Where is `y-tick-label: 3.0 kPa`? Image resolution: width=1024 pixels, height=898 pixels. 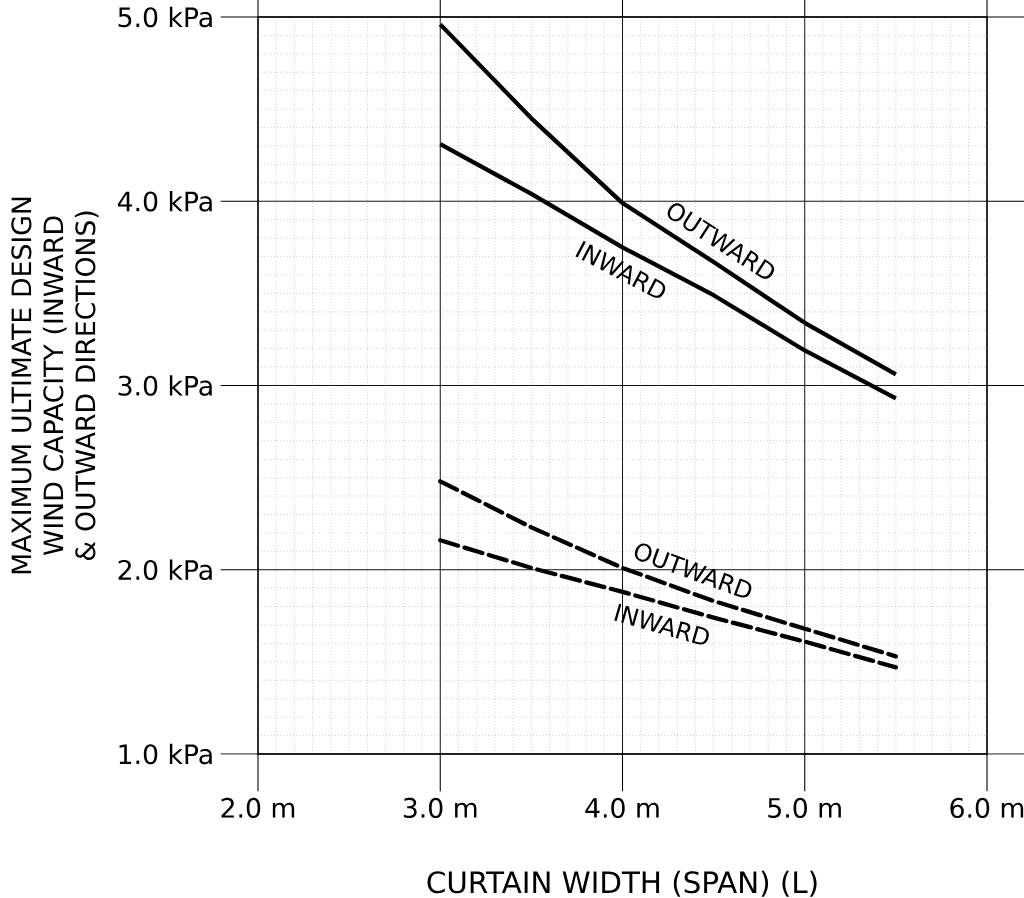
y-tick-label: 3.0 kPa is located at coordinates (165, 385).